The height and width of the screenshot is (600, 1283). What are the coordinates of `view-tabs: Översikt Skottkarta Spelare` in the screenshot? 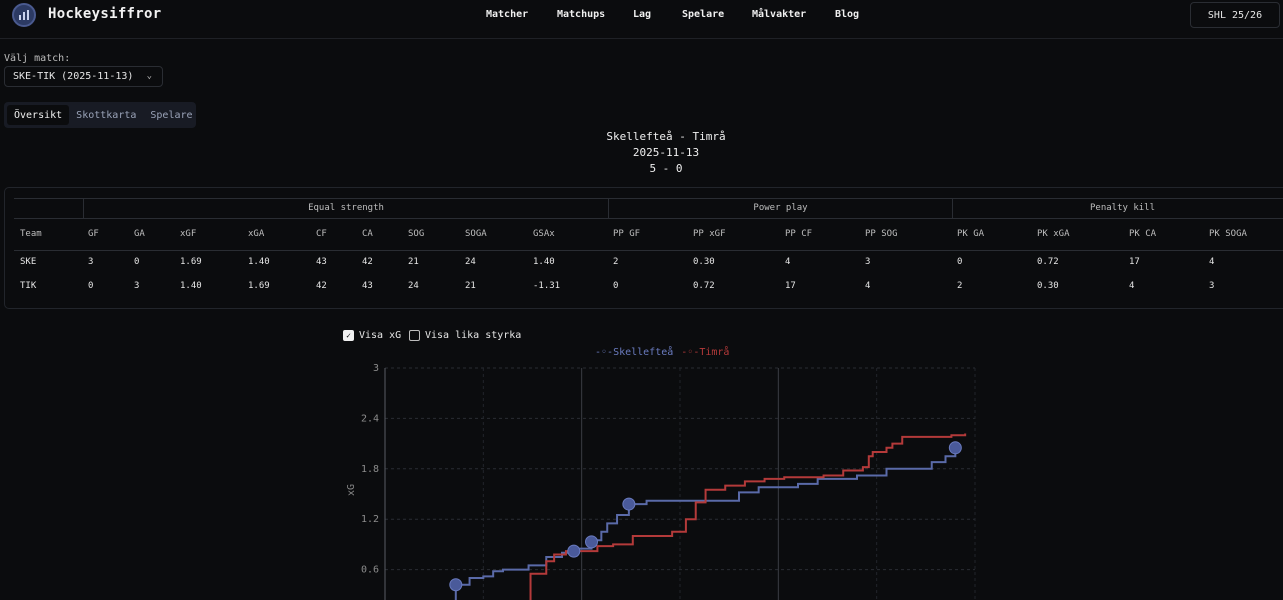 It's located at (100, 115).